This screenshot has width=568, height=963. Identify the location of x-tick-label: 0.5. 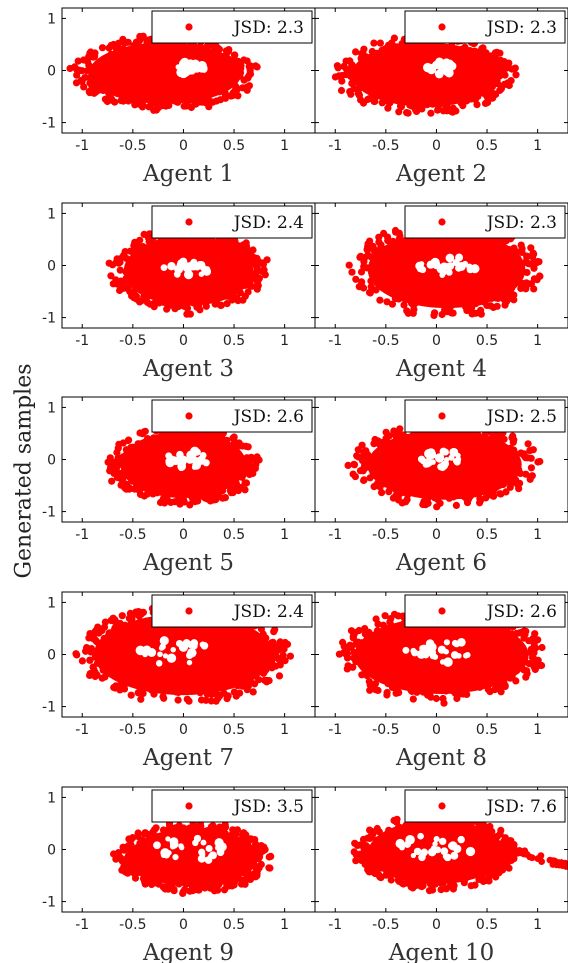
(487, 341).